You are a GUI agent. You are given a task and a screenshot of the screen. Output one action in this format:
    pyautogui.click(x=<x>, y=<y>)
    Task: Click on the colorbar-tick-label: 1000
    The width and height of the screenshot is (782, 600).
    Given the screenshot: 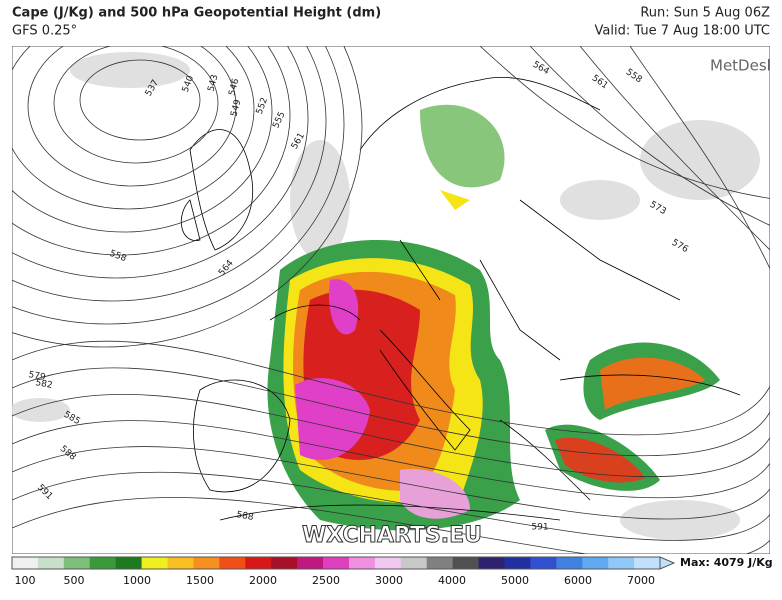 What is the action you would take?
    pyautogui.click(x=137, y=580)
    